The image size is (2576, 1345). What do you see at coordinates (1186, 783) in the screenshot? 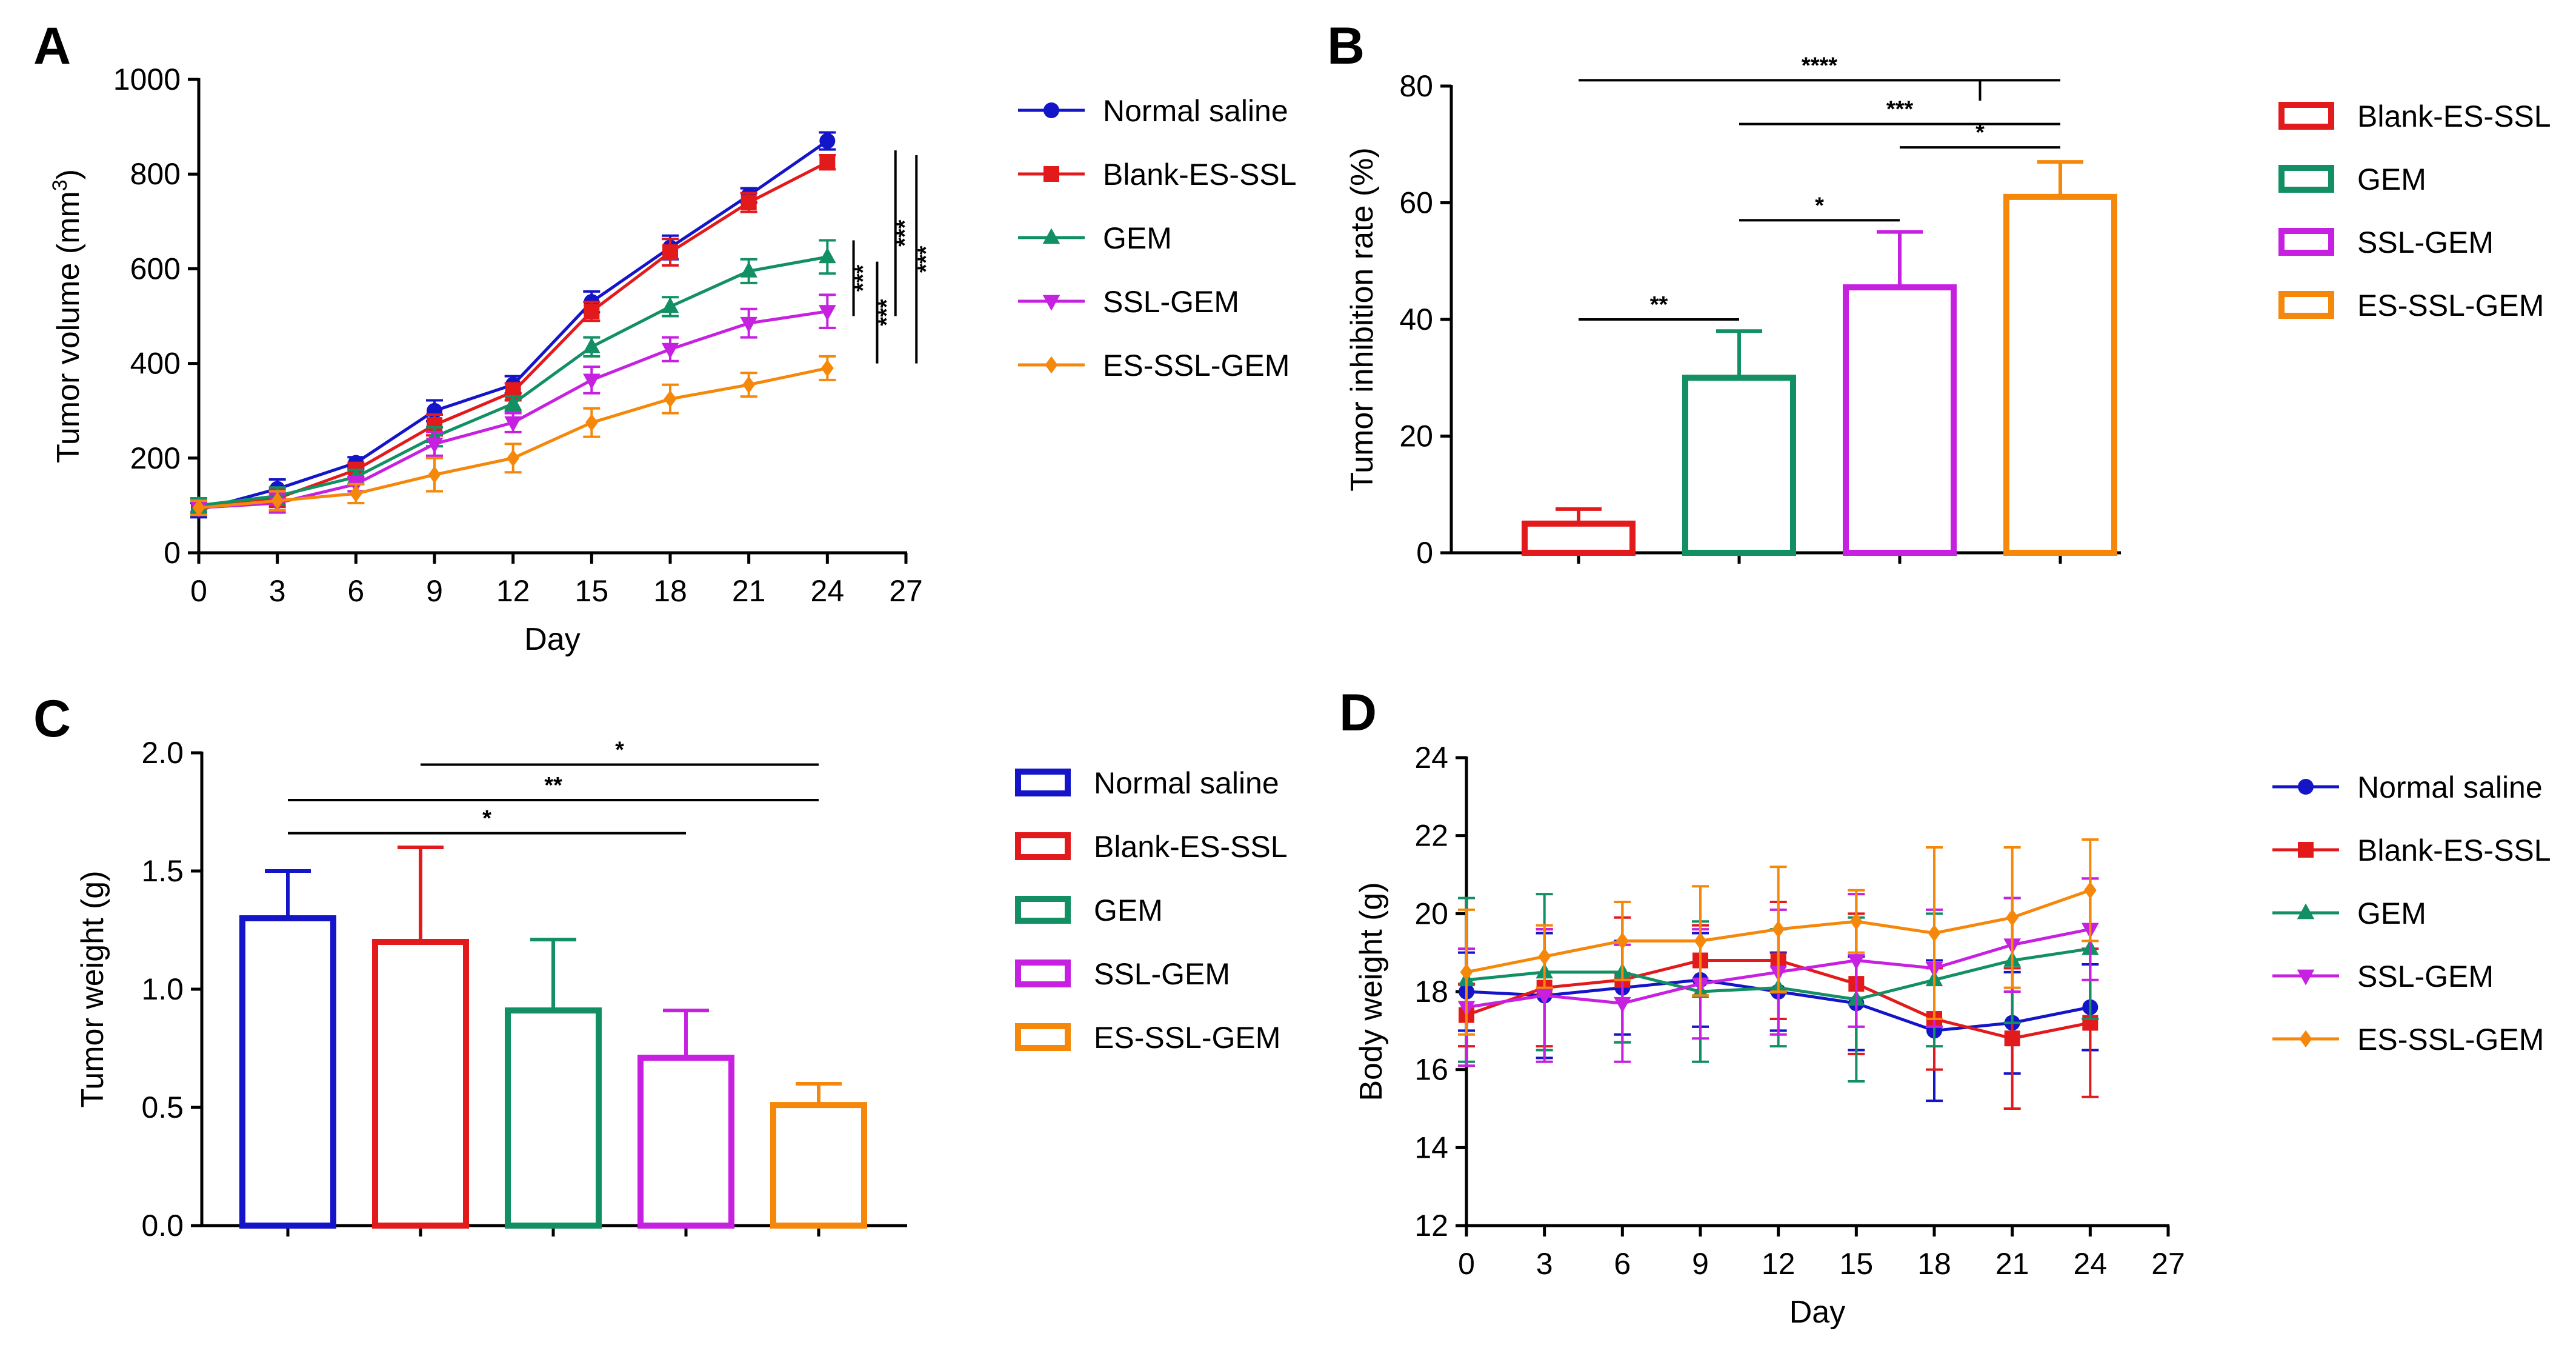
I see `legend-label: Normal saline` at bounding box center [1186, 783].